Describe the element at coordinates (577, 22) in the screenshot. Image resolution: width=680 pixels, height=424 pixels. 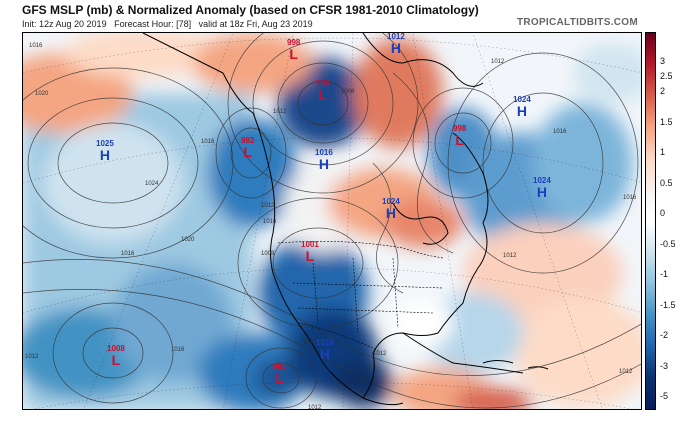
I see `brand-watermark: TROPICALTIDBITS.COM` at that location.